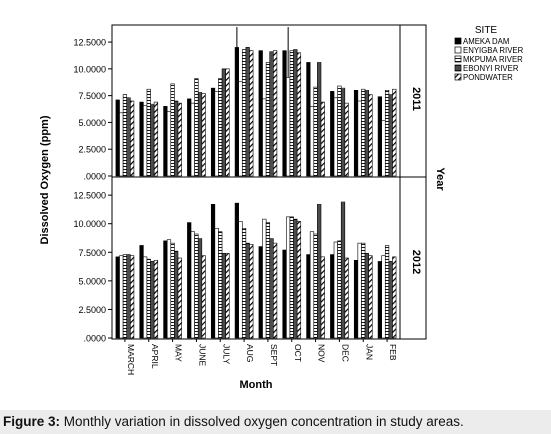 Image resolution: width=551 pixels, height=434 pixels. Describe the element at coordinates (92, 253) in the screenshot. I see `y-tick-label: 7.5000` at that location.